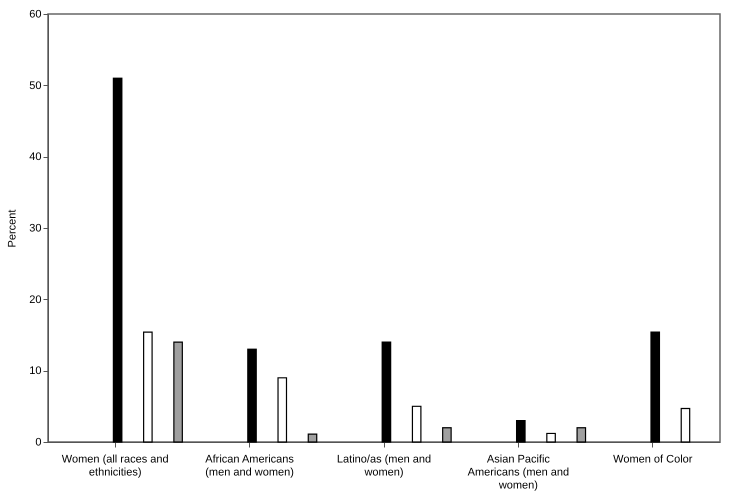 Image resolution: width=739 pixels, height=501 pixels. I want to click on y-tick-label: 60, so click(35, 14).